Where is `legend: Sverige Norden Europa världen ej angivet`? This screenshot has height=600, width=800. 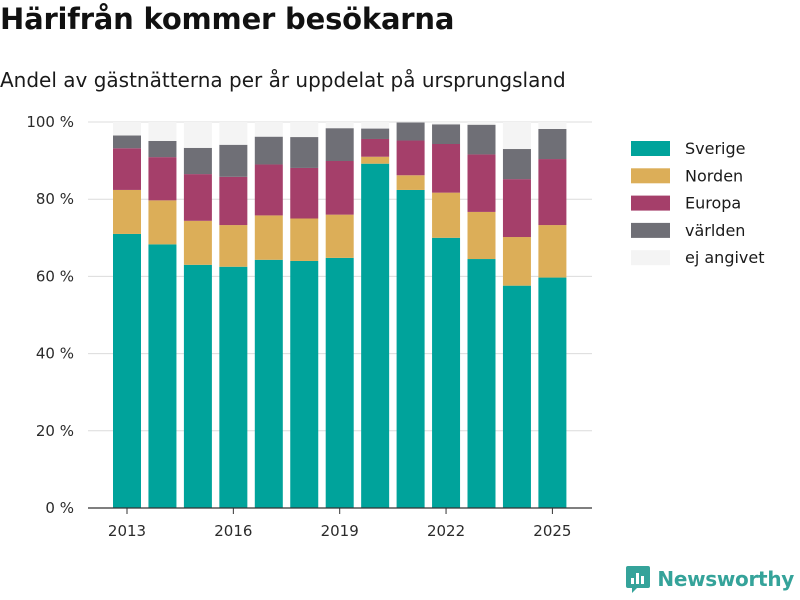
legend: Sverige Norden Europa världen ej angivet is located at coordinates (698, 203).